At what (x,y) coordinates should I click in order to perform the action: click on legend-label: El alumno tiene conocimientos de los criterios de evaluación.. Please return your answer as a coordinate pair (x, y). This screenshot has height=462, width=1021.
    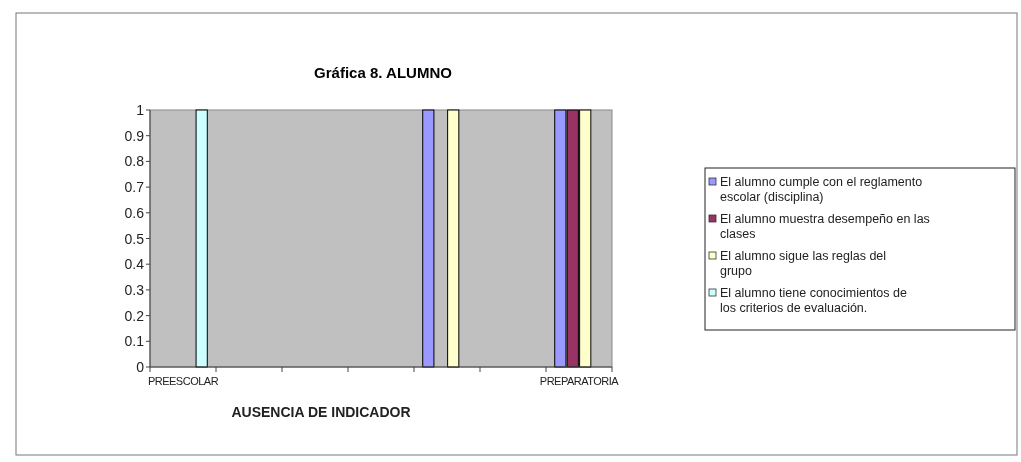
    Looking at the image, I should click on (813, 300).